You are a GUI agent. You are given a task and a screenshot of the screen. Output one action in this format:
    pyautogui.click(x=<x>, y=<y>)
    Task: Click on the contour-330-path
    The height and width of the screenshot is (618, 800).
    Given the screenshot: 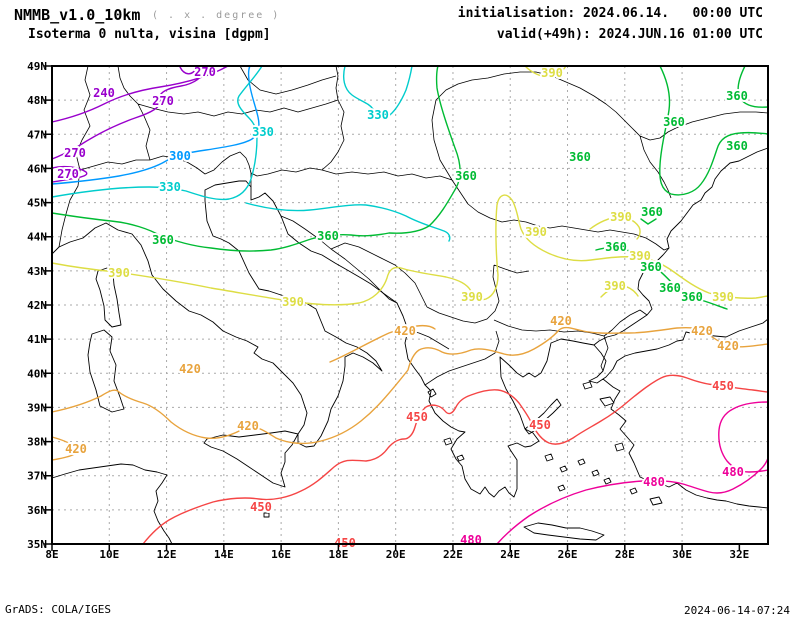 What is the action you would take?
    pyautogui.click(x=251, y=153)
    